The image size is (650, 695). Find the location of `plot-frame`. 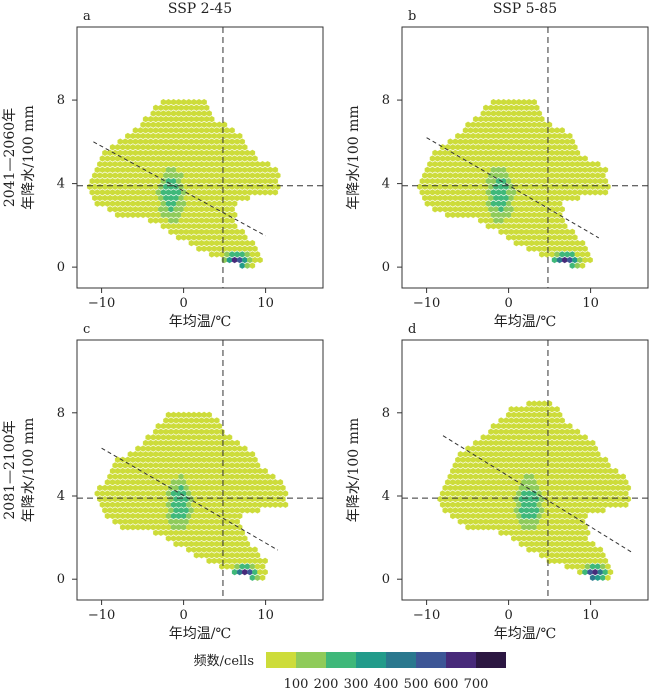

plot-frame is located at coordinates (525, 470).